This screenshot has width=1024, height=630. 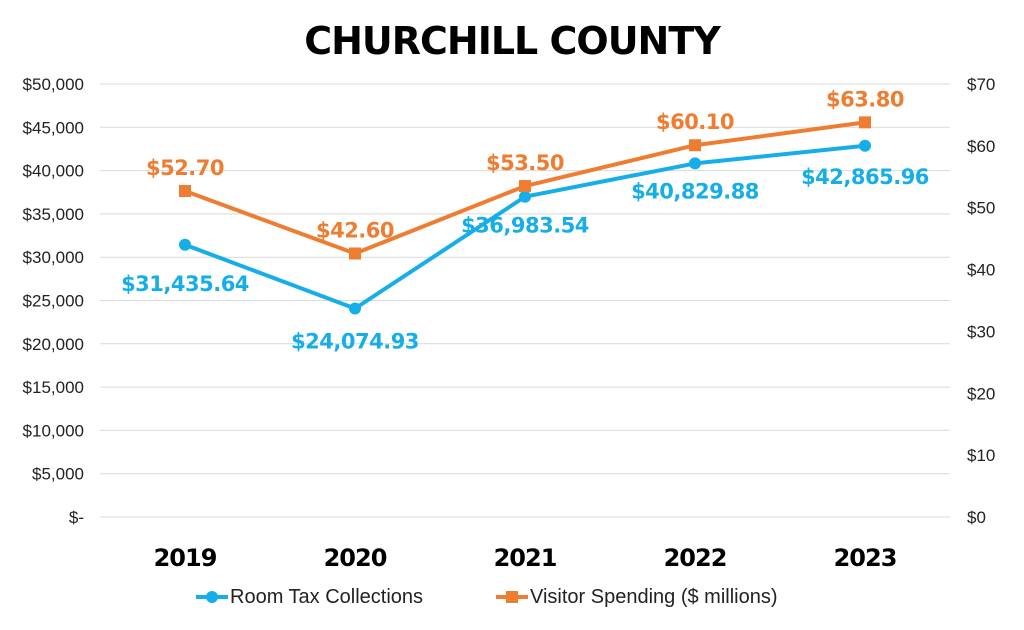 What do you see at coordinates (981, 393) in the screenshot?
I see `y-right-tick-label: $20` at bounding box center [981, 393].